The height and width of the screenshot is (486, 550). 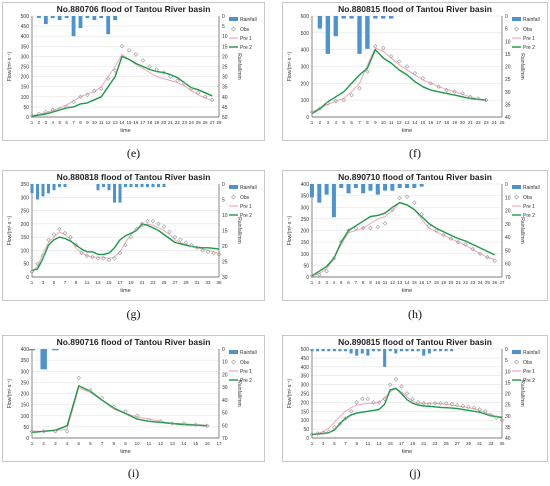 I want to click on y-tick-label: 250, so click(x=25, y=68).